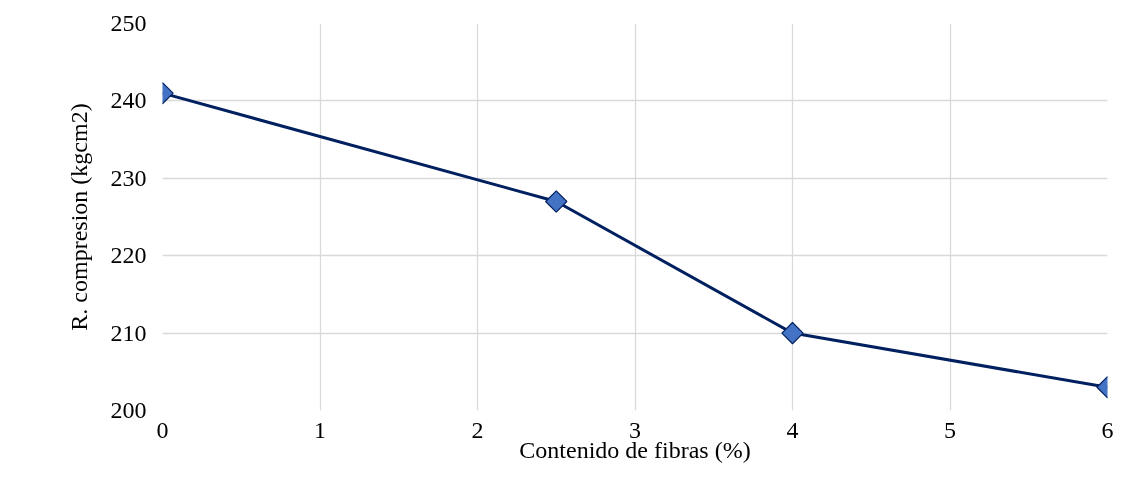 Image resolution: width=1126 pixels, height=493 pixels. Describe the element at coordinates (128, 100) in the screenshot. I see `y-tick-label: 240` at that location.